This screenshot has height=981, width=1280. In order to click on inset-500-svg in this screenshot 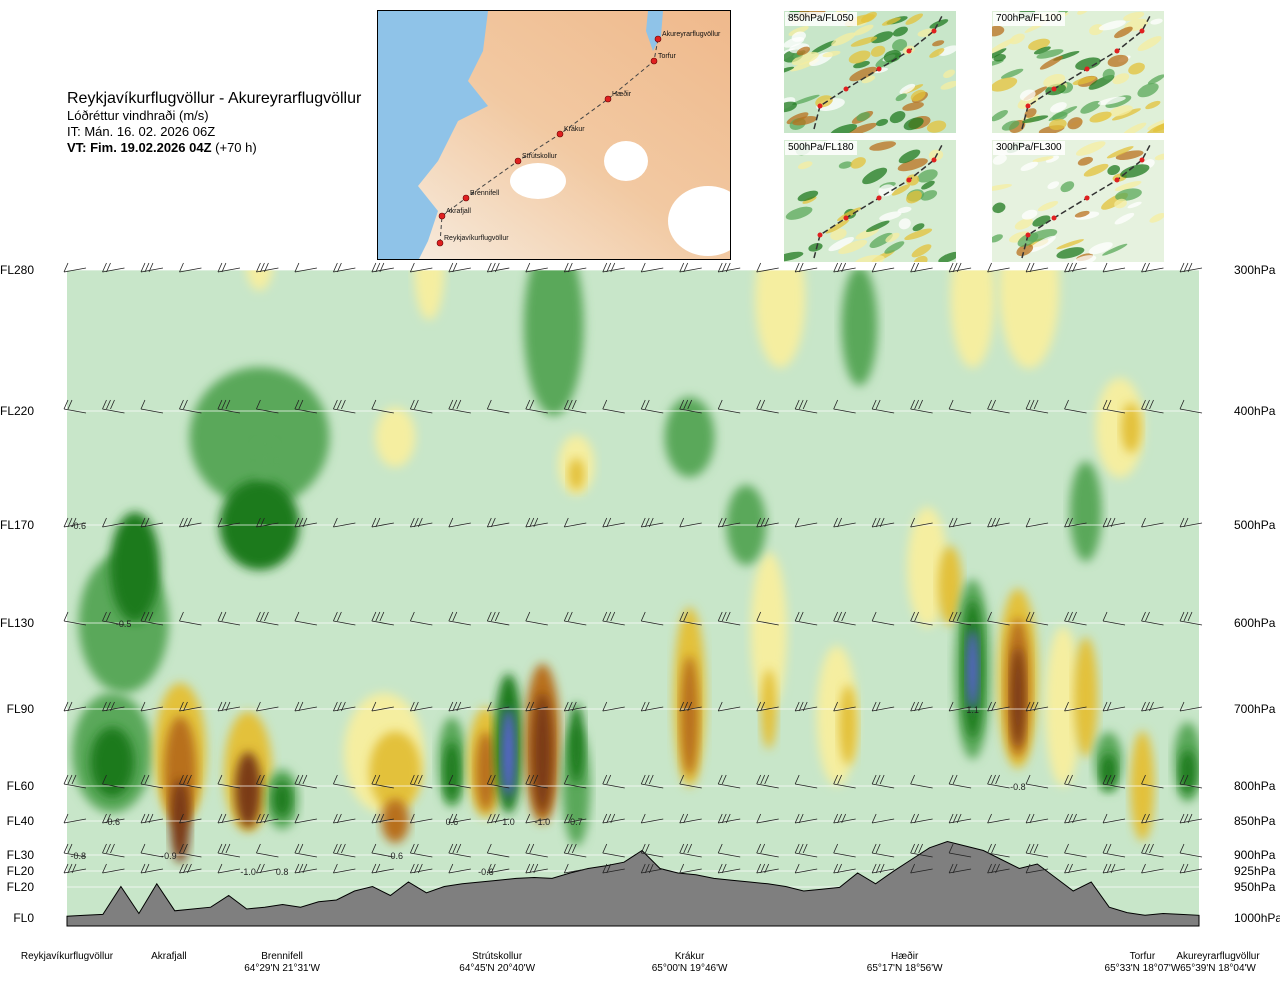, I will do `click(870, 201)`.